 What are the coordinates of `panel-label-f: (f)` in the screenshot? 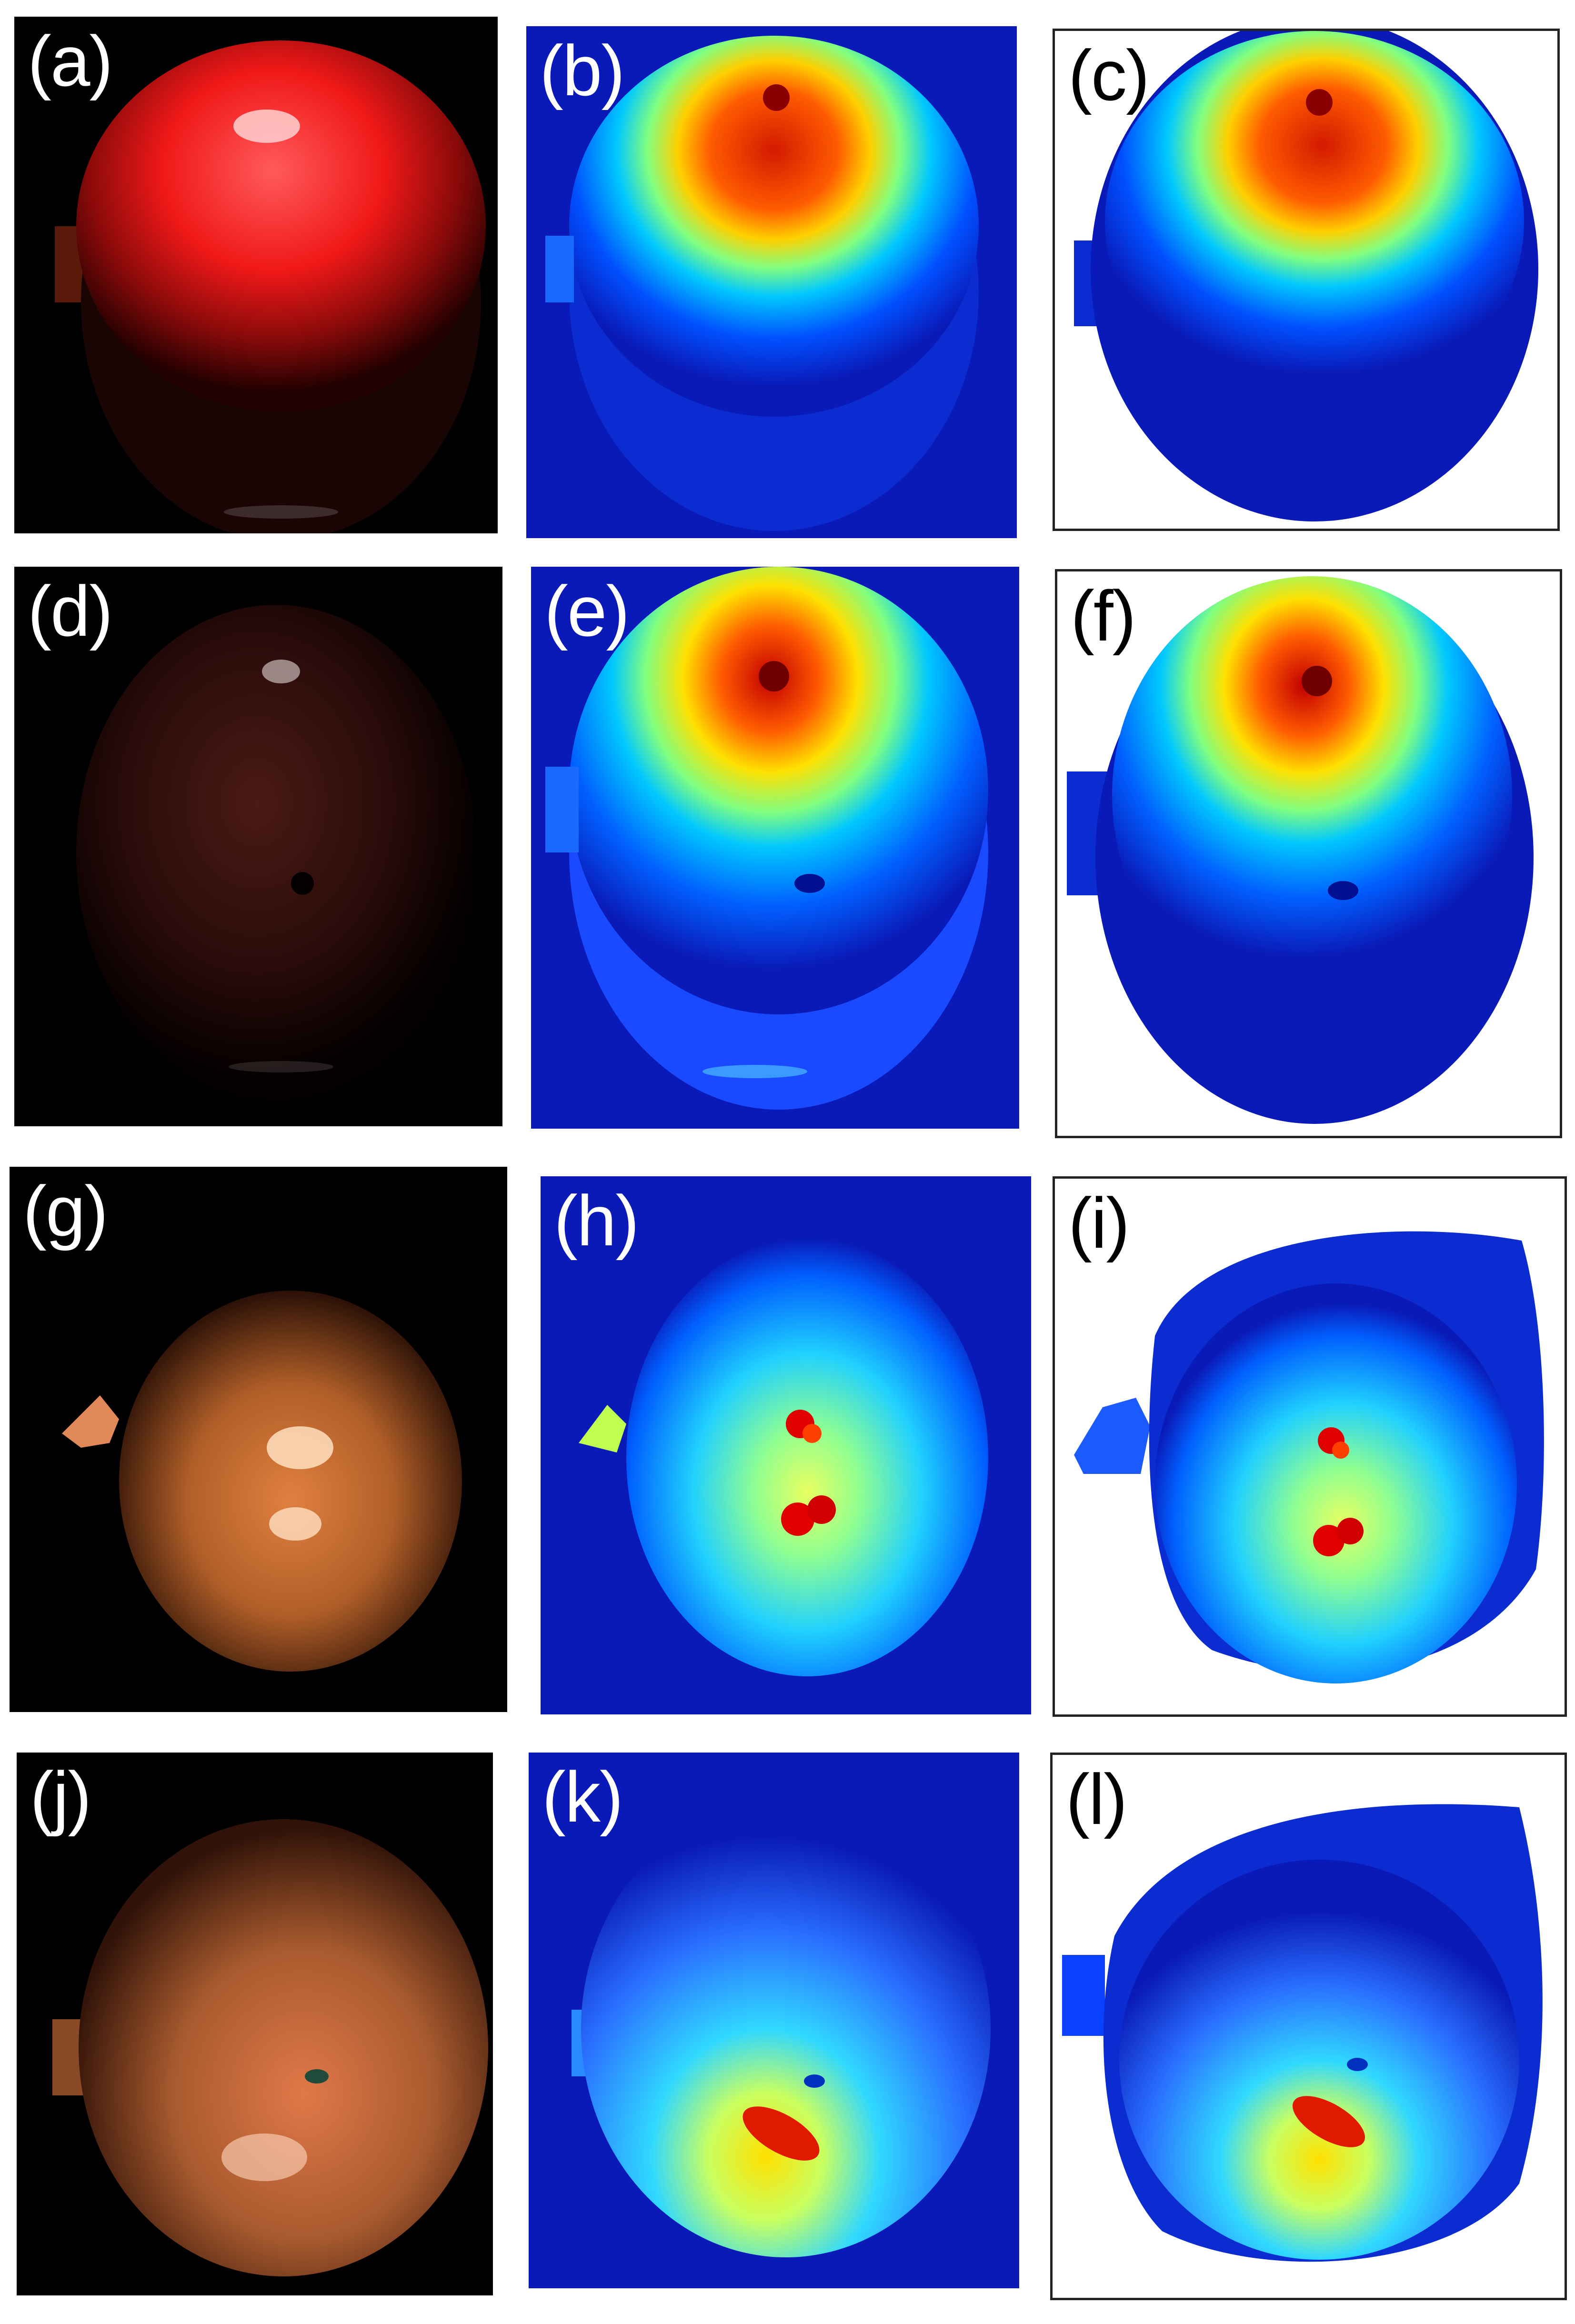 It's located at (1103, 616).